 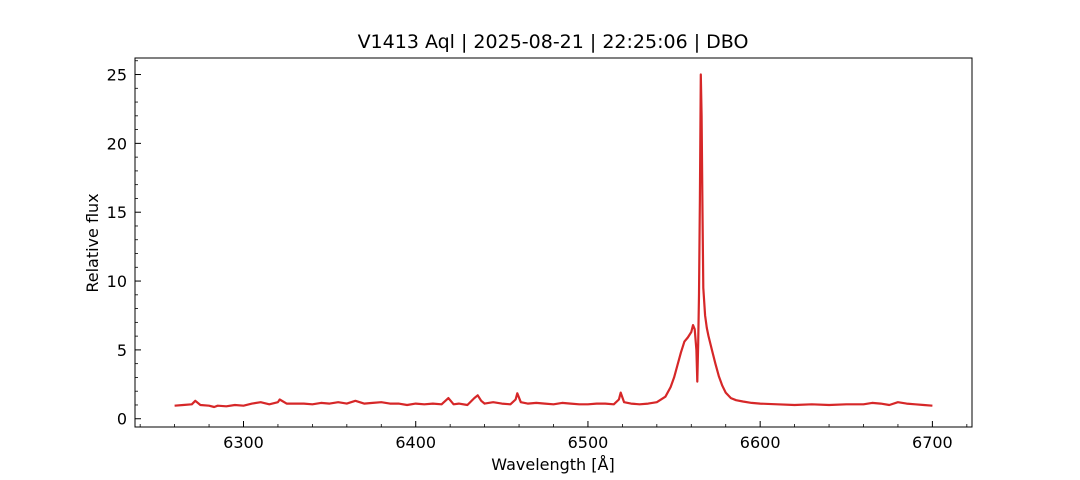 I want to click on x-tick-label: 6700, so click(x=932, y=442).